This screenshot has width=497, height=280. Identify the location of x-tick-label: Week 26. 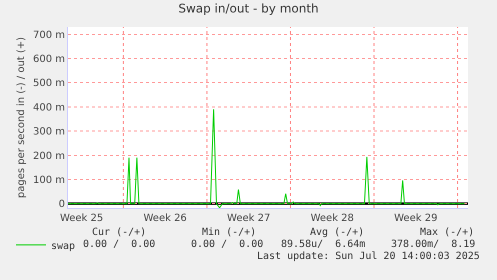
(165, 218).